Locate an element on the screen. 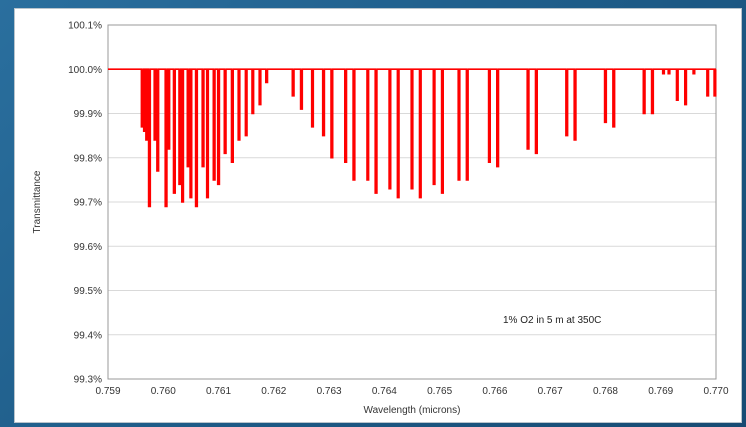 The height and width of the screenshot is (427, 746). x-tick-label: 0.766 is located at coordinates (494, 391).